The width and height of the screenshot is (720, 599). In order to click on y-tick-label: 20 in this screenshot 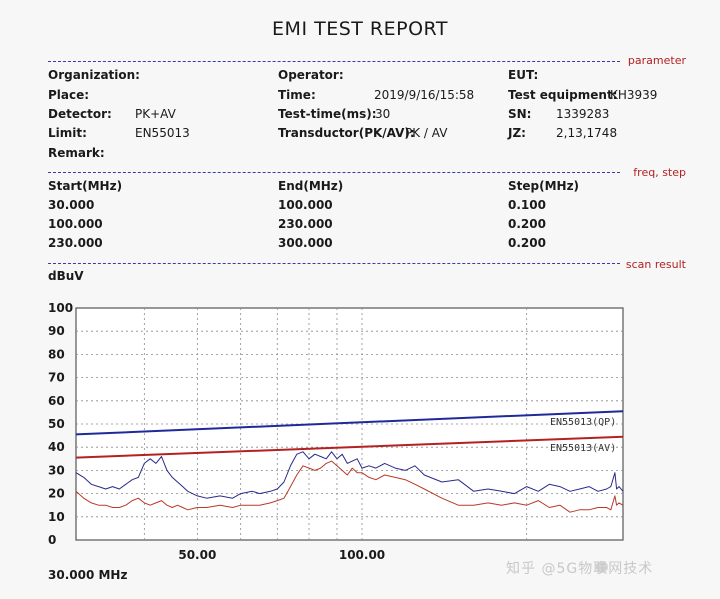, I will do `click(56, 494)`.